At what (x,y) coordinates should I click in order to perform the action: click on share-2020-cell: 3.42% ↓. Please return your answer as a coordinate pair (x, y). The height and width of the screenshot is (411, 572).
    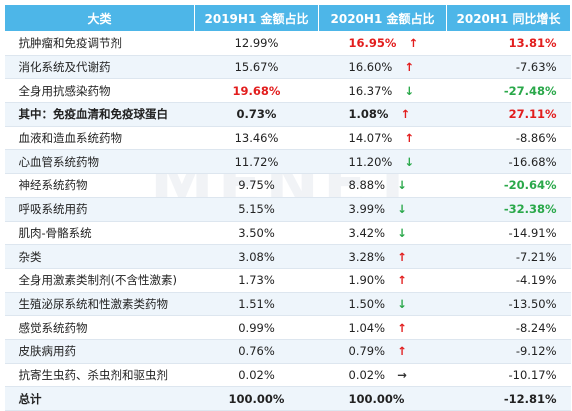
    Looking at the image, I should click on (382, 233).